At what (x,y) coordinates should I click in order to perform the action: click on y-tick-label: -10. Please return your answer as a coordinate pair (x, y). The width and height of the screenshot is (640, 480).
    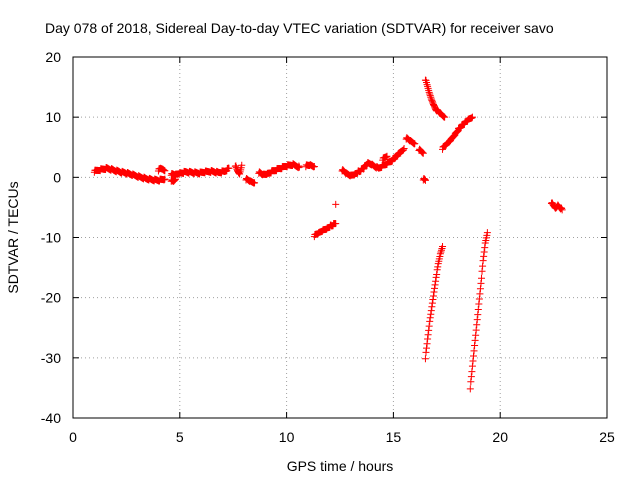
    Looking at the image, I should click on (51, 238).